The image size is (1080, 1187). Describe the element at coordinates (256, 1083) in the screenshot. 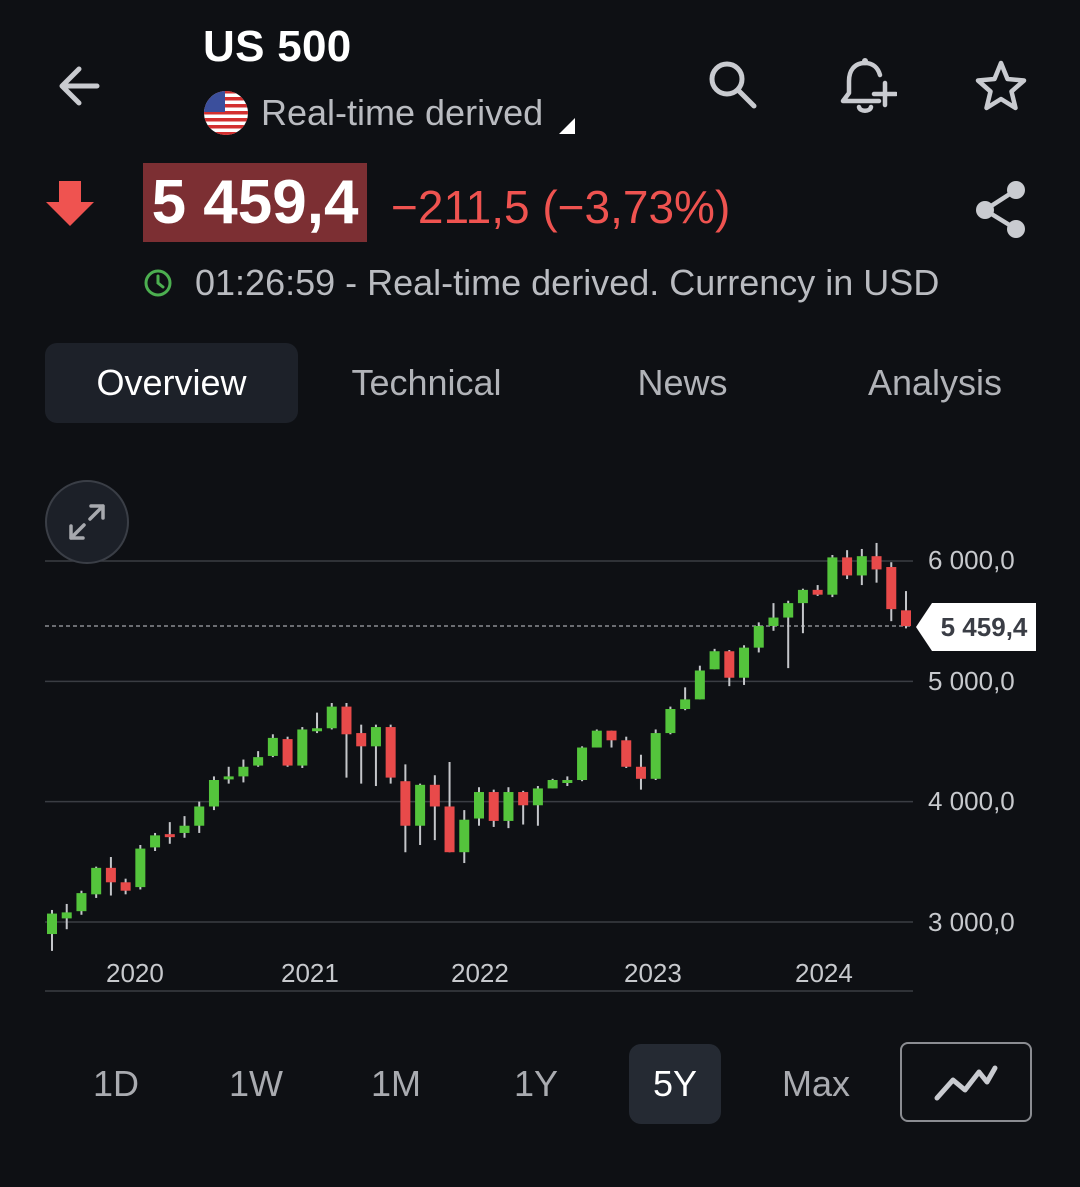

I see `range-1w: 1W` at that location.